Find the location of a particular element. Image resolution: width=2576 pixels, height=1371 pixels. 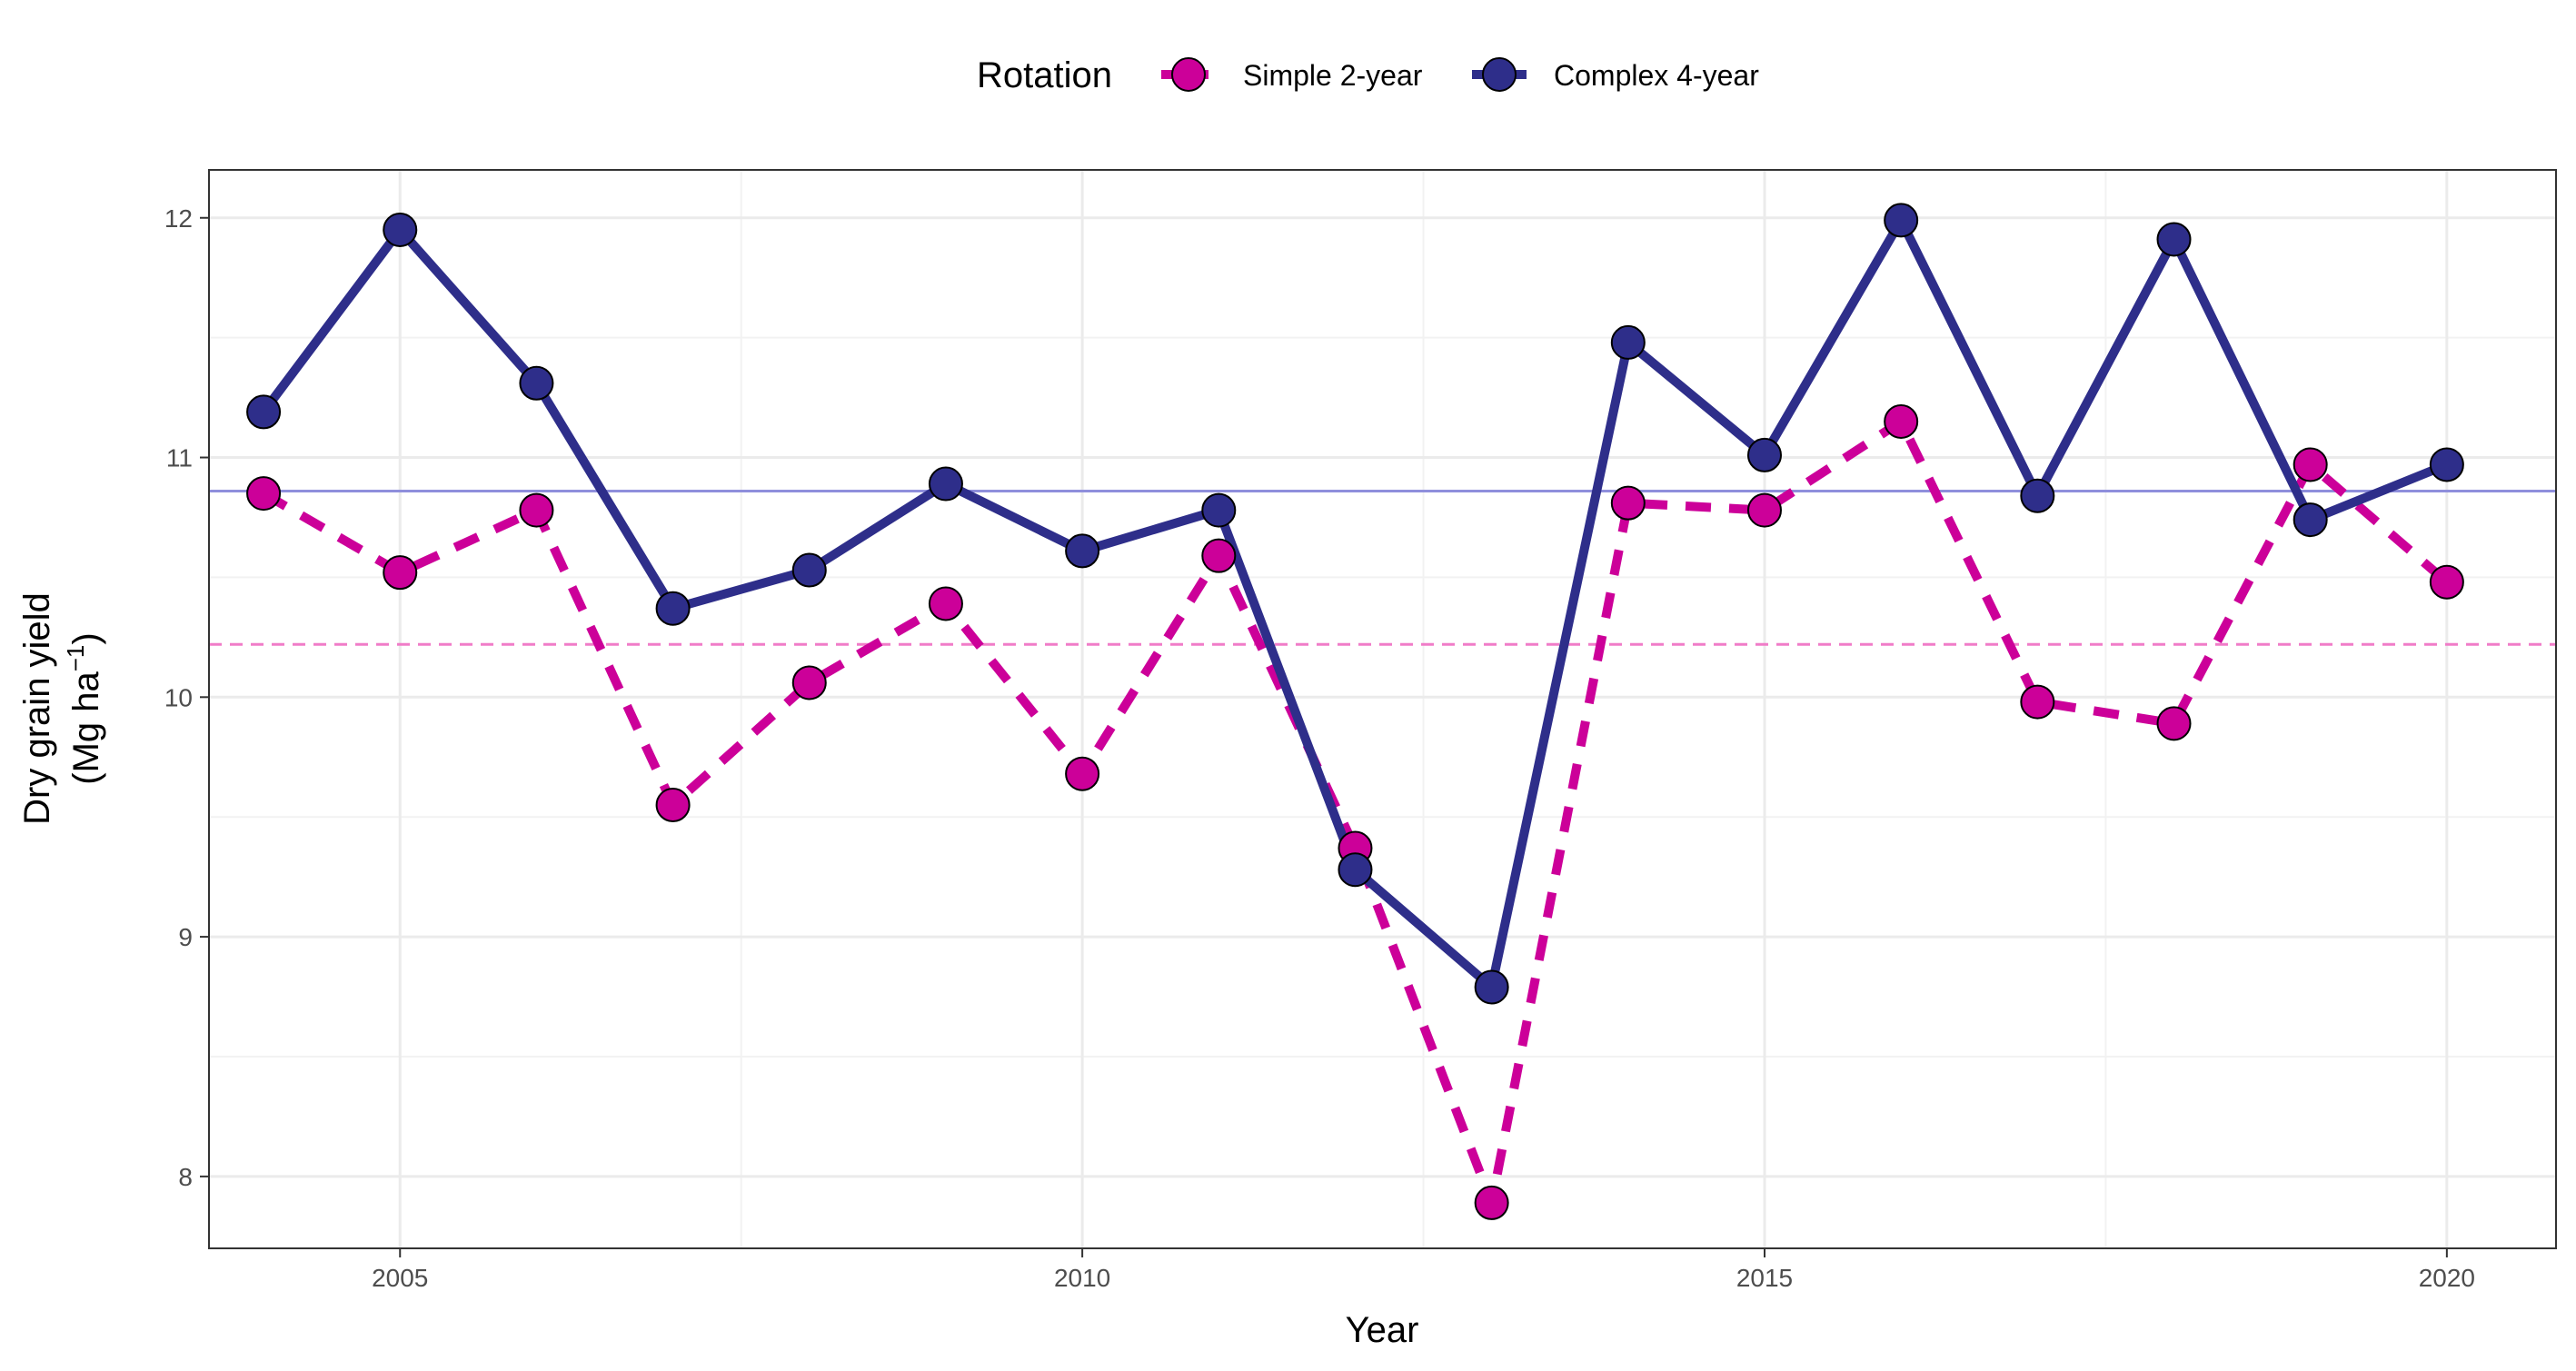

point-simple-2-year-2015 is located at coordinates (1764, 510).